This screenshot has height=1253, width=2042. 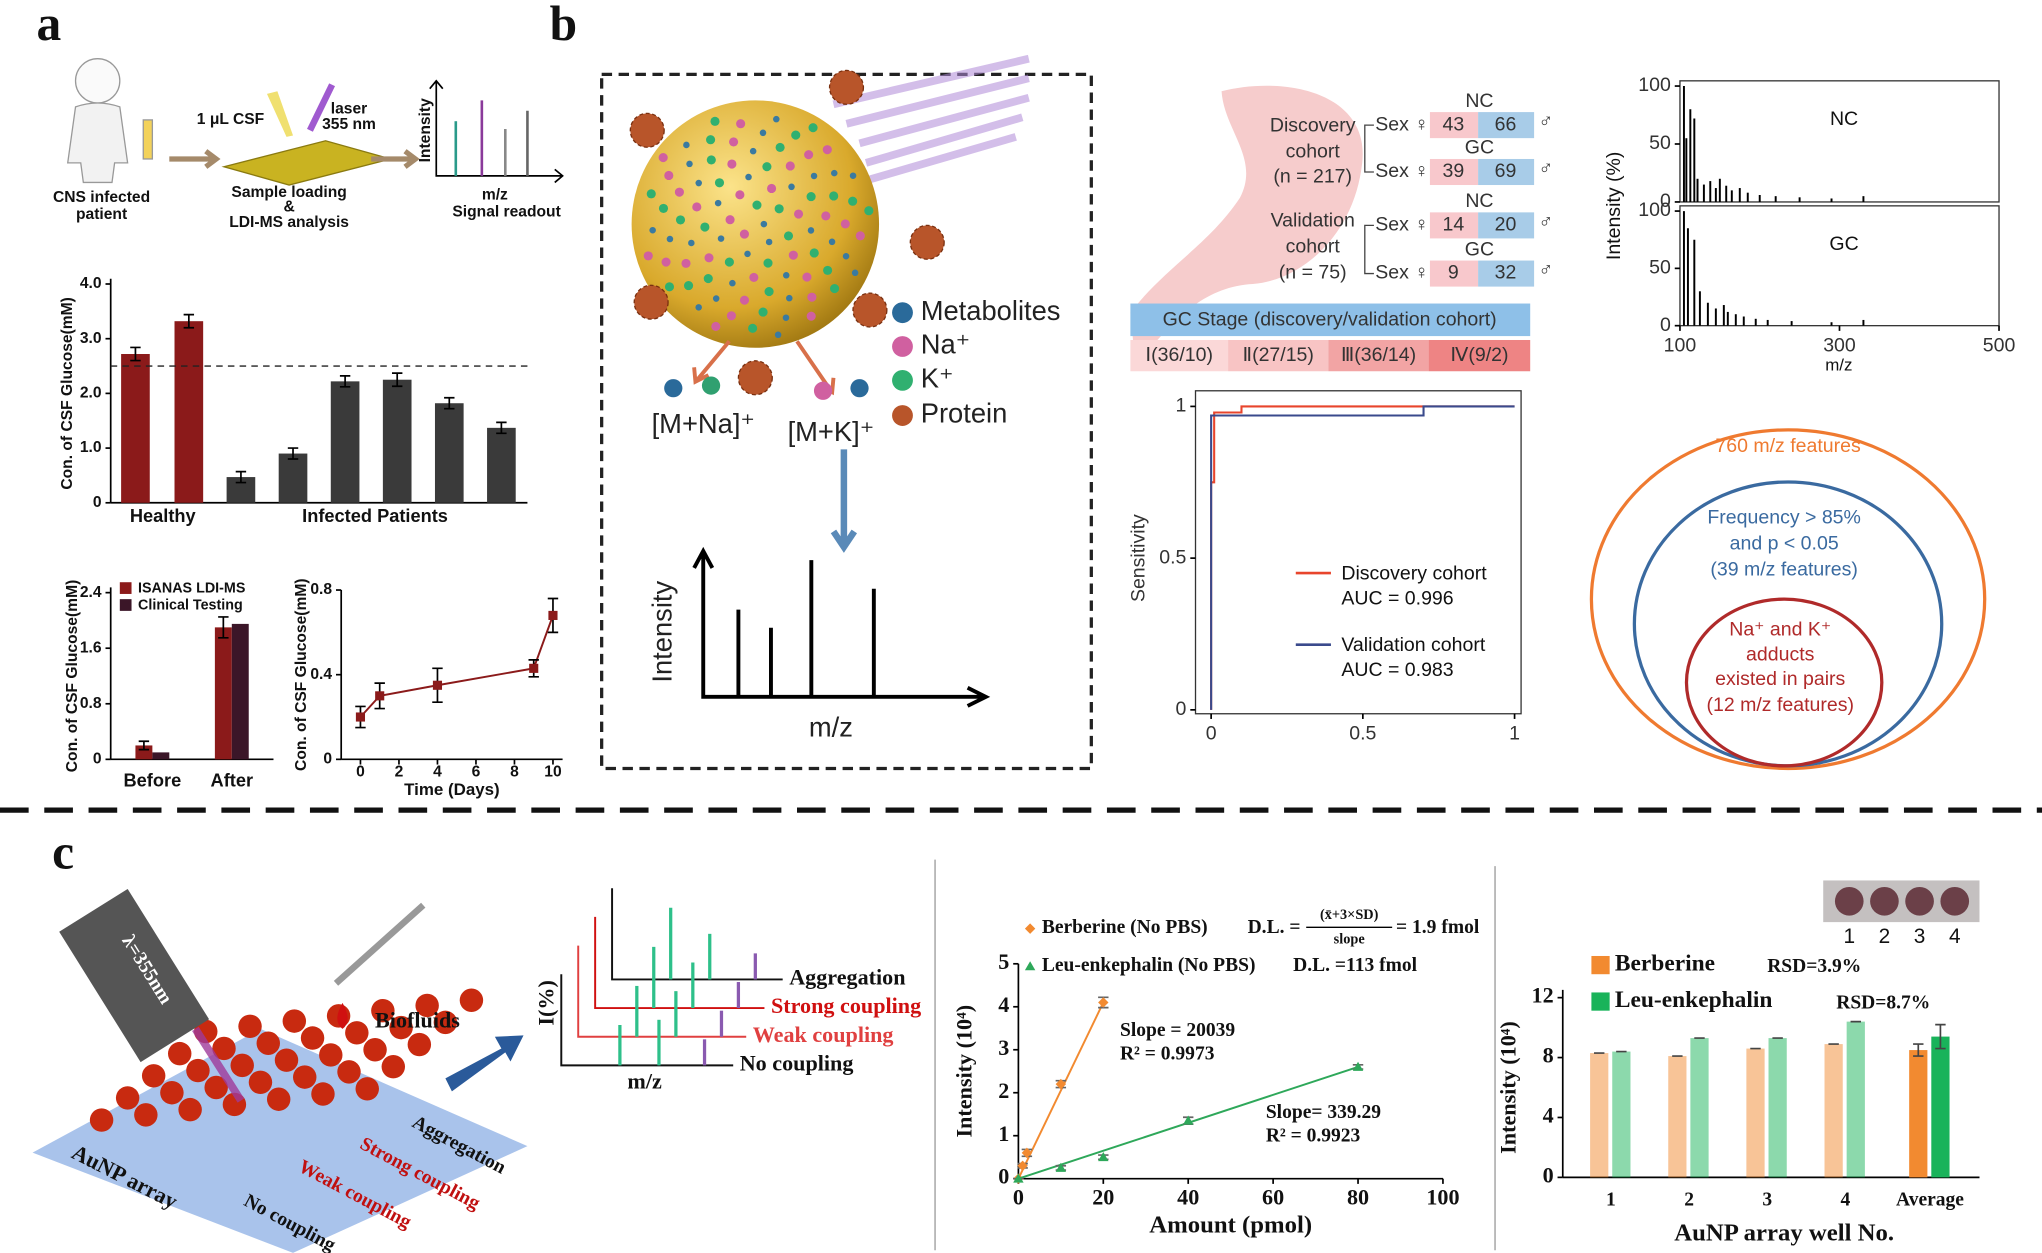 I want to click on sample-tube, so click(x=148, y=139).